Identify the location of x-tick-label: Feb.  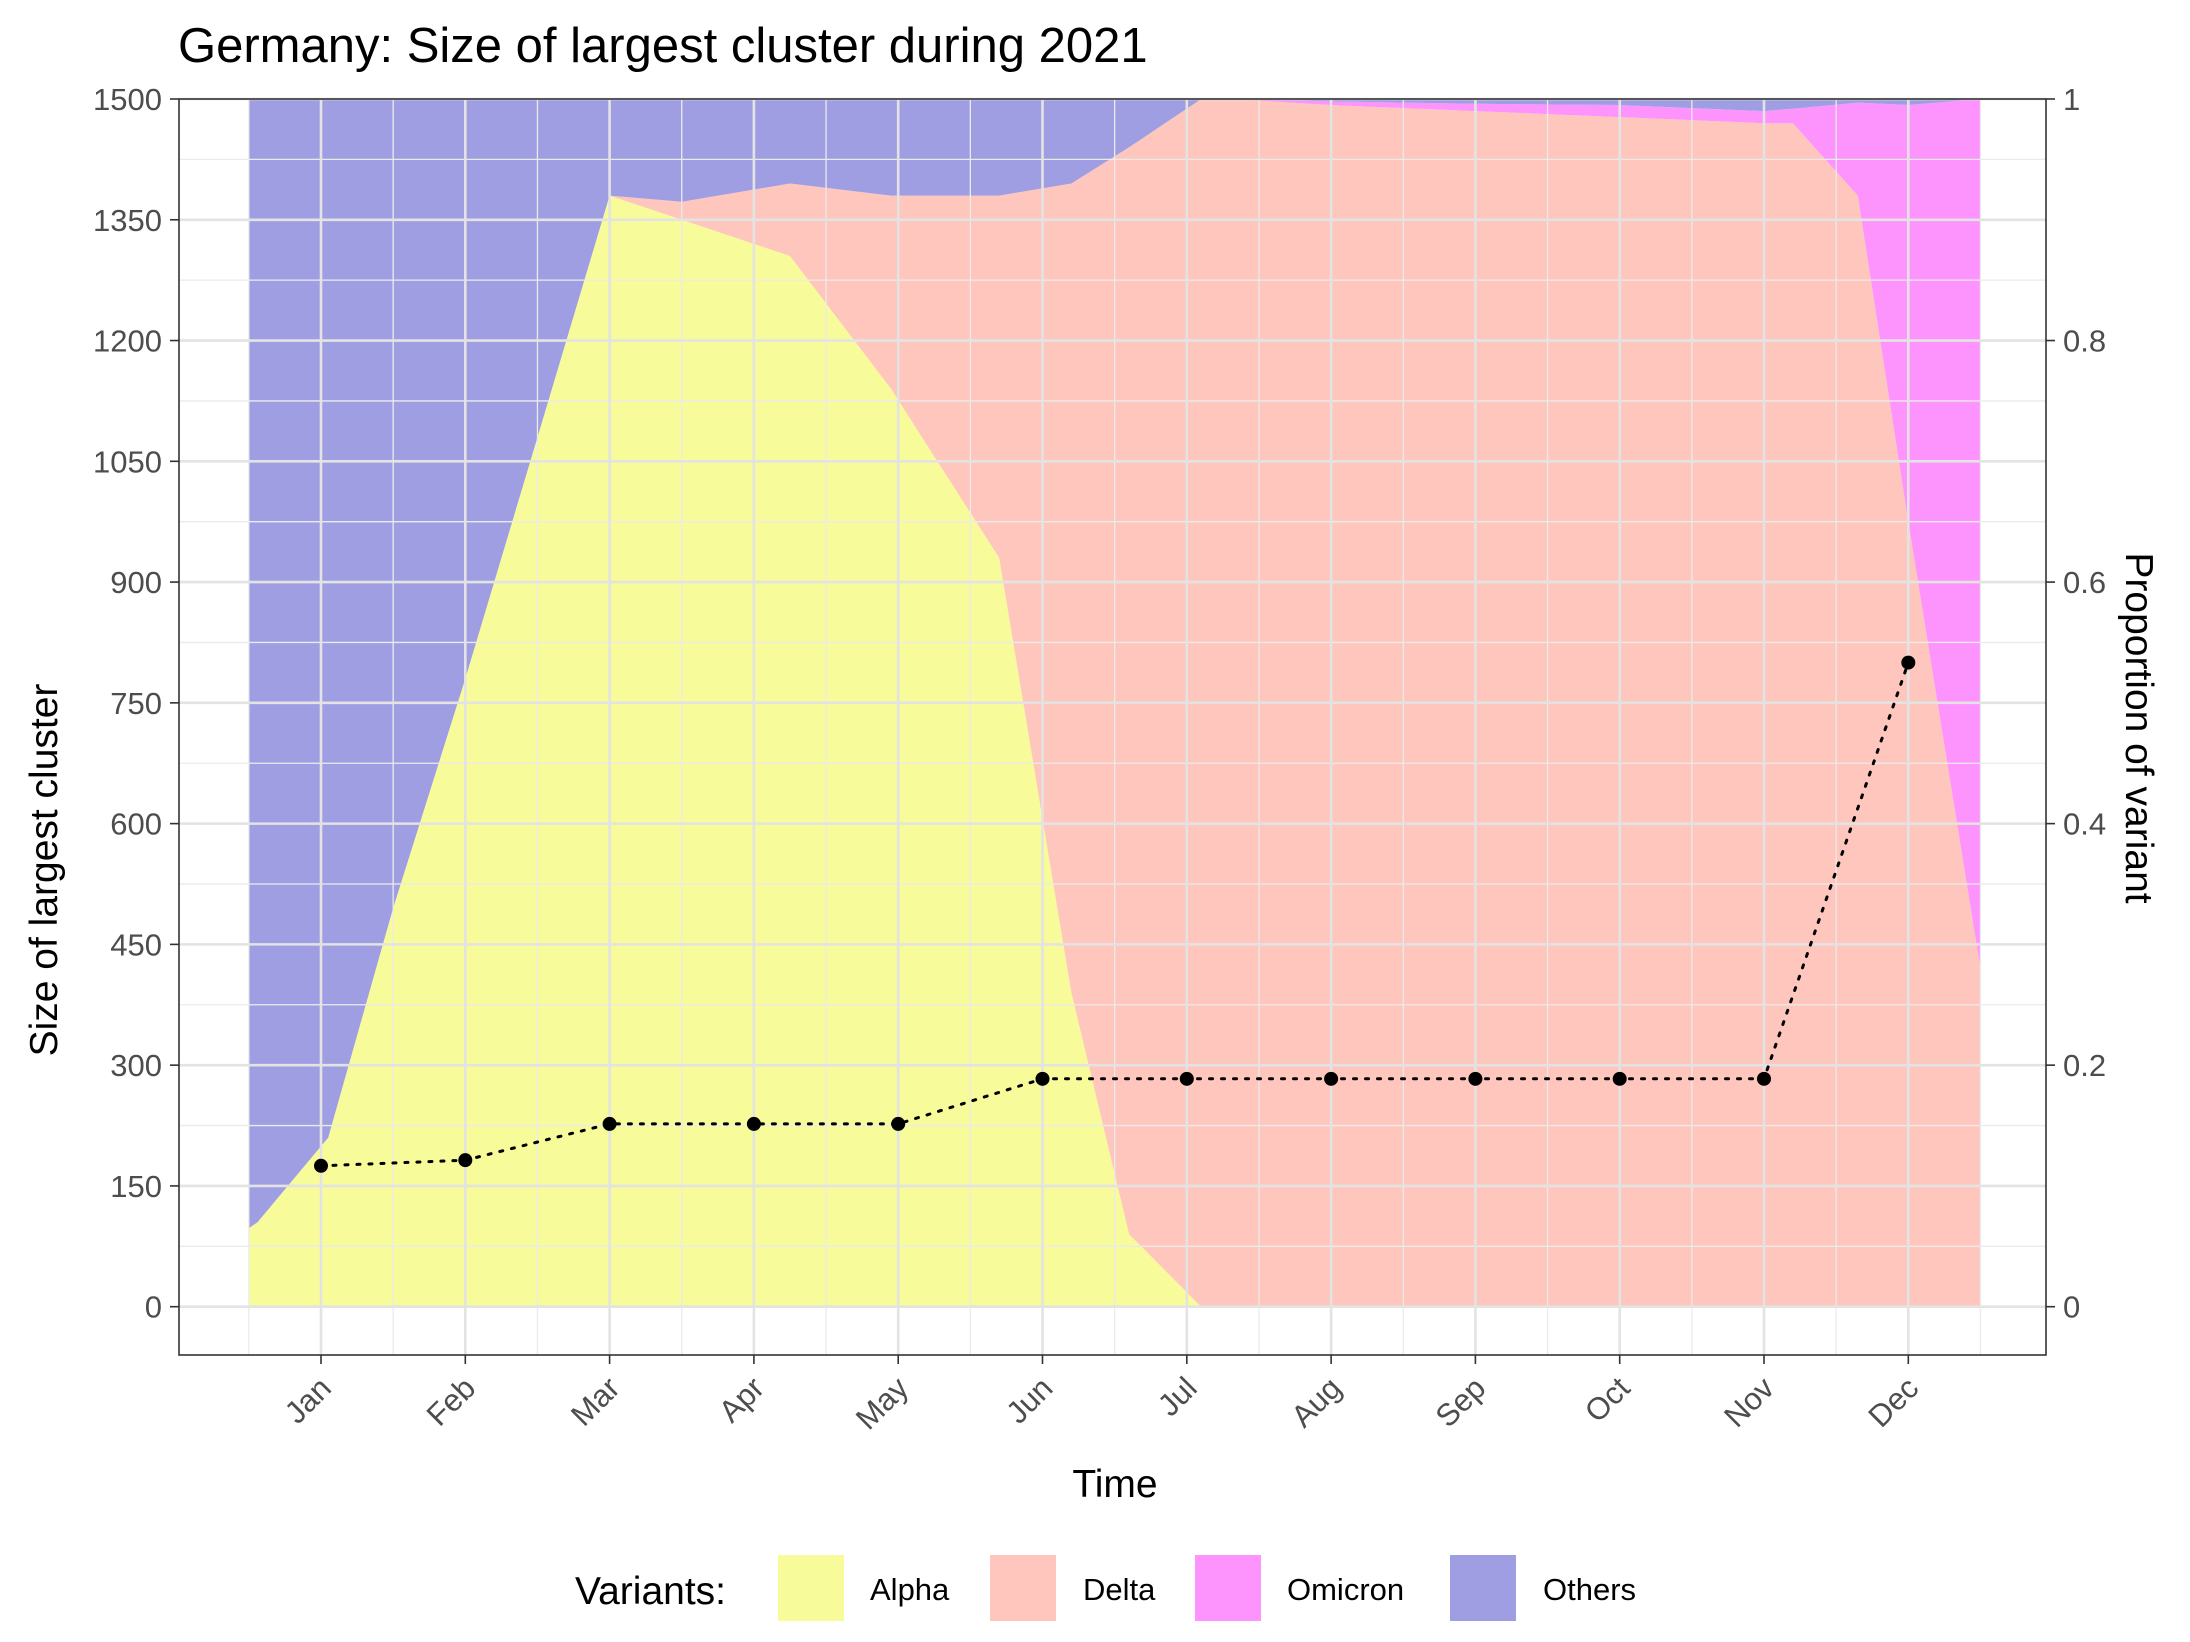
(451, 1401).